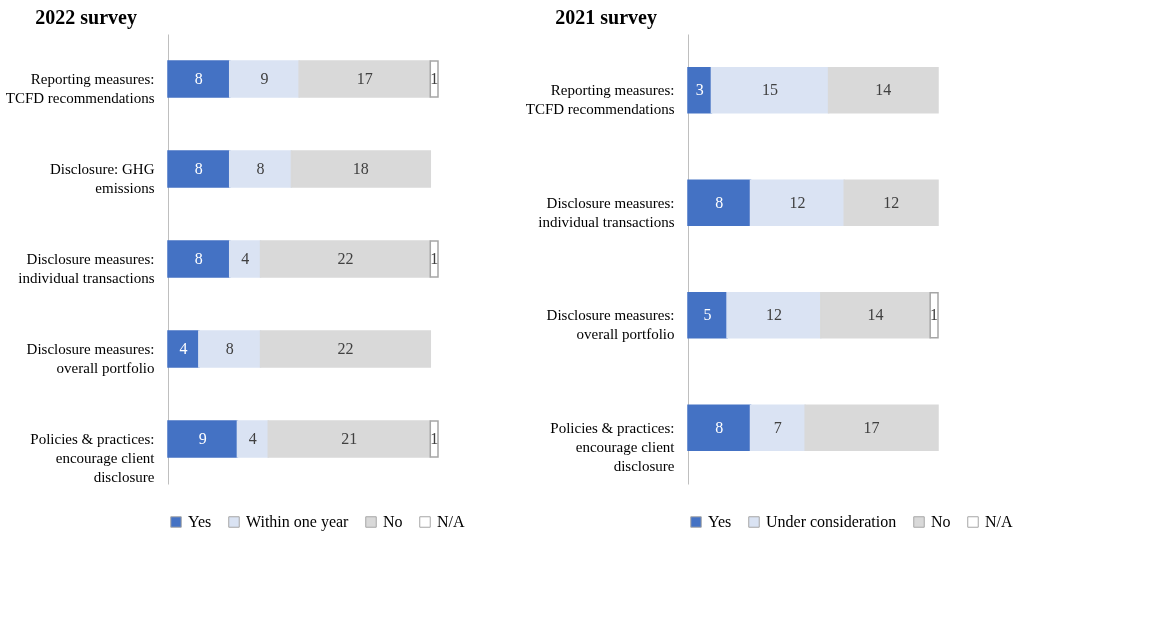 This screenshot has width=1151, height=624. Describe the element at coordinates (86, 17) in the screenshot. I see `chart-title: 2022 survey` at that location.